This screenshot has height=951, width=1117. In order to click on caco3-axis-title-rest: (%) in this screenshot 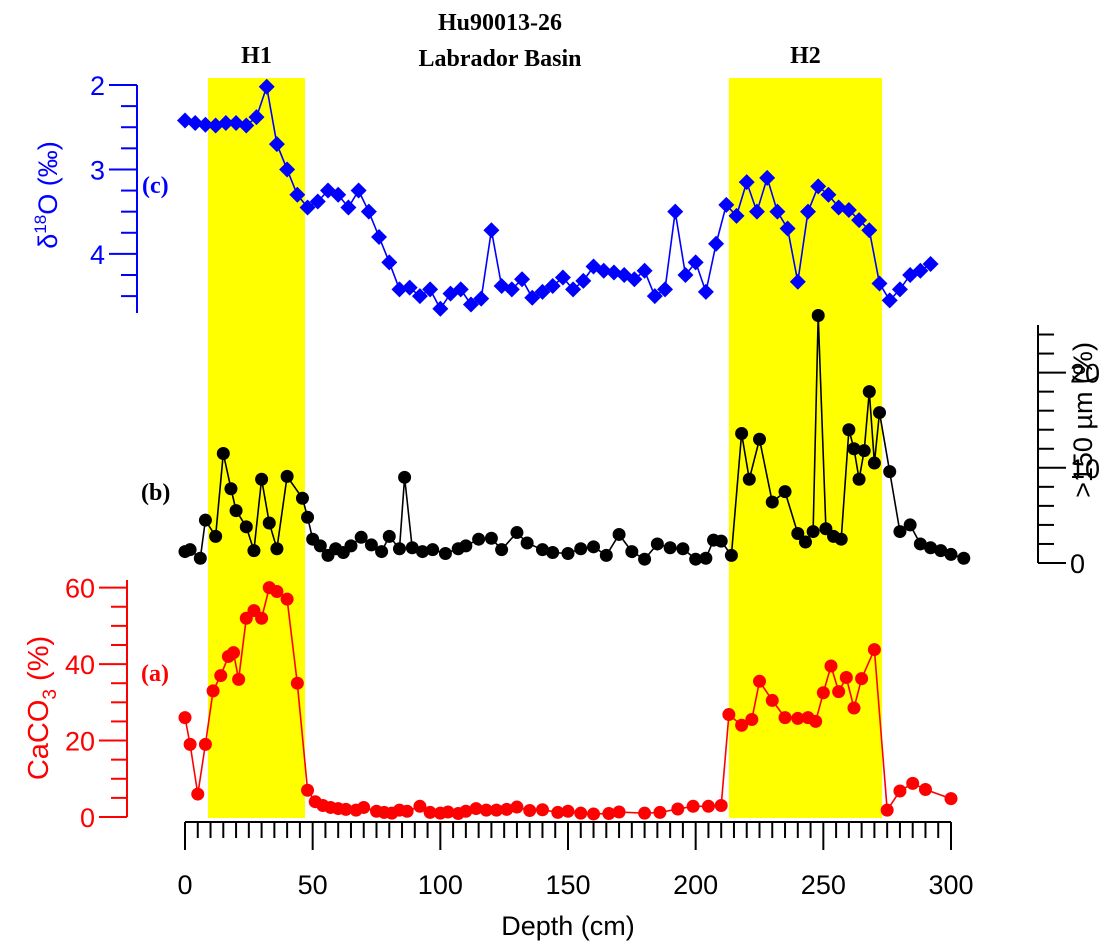, I will do `click(39, 662)`.